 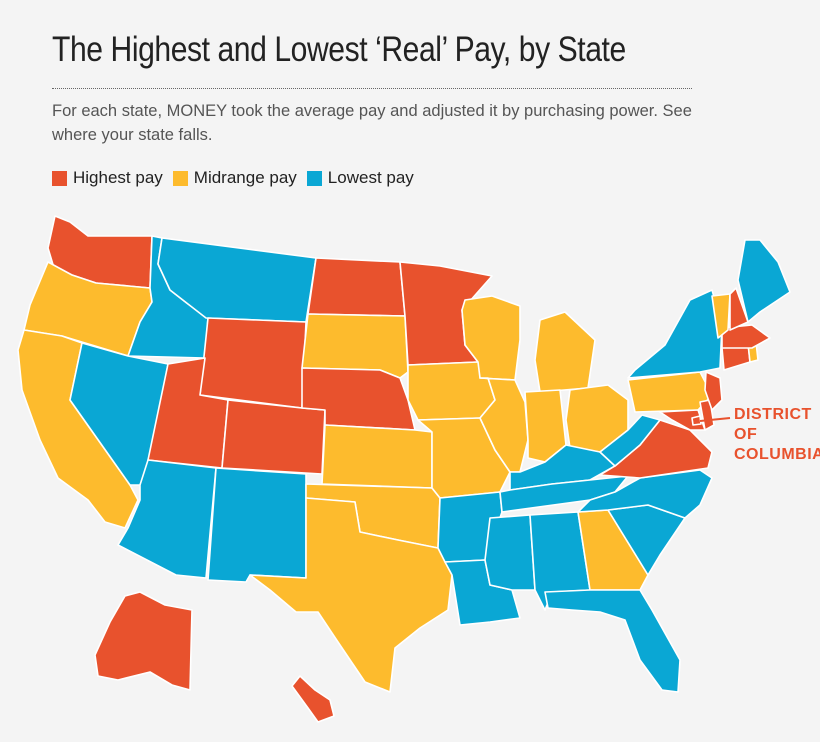 What do you see at coordinates (777, 434) in the screenshot?
I see `dc-callout-label: DISTRICT OF COLUMBIA` at bounding box center [777, 434].